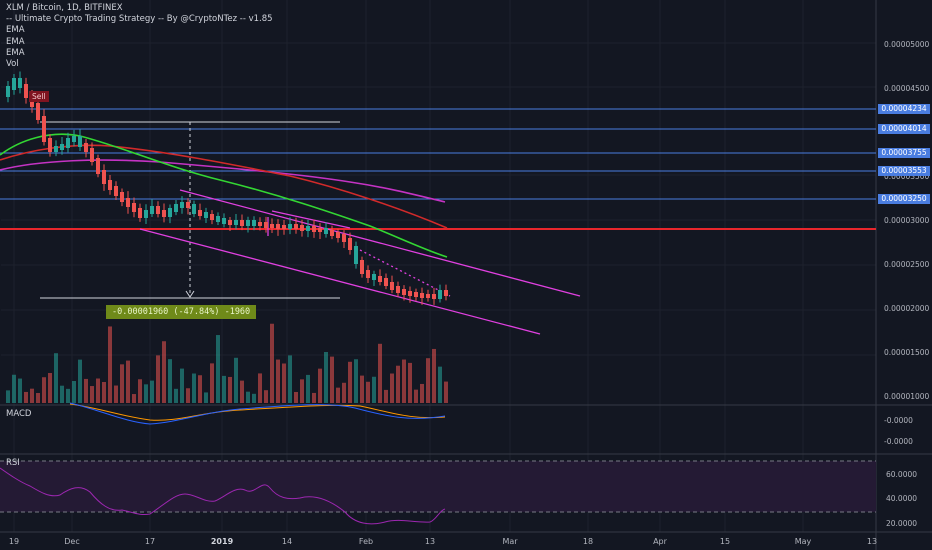 This screenshot has width=932, height=550. Describe the element at coordinates (904, 109) in the screenshot. I see `price-level-tag: 0.00004234` at that location.